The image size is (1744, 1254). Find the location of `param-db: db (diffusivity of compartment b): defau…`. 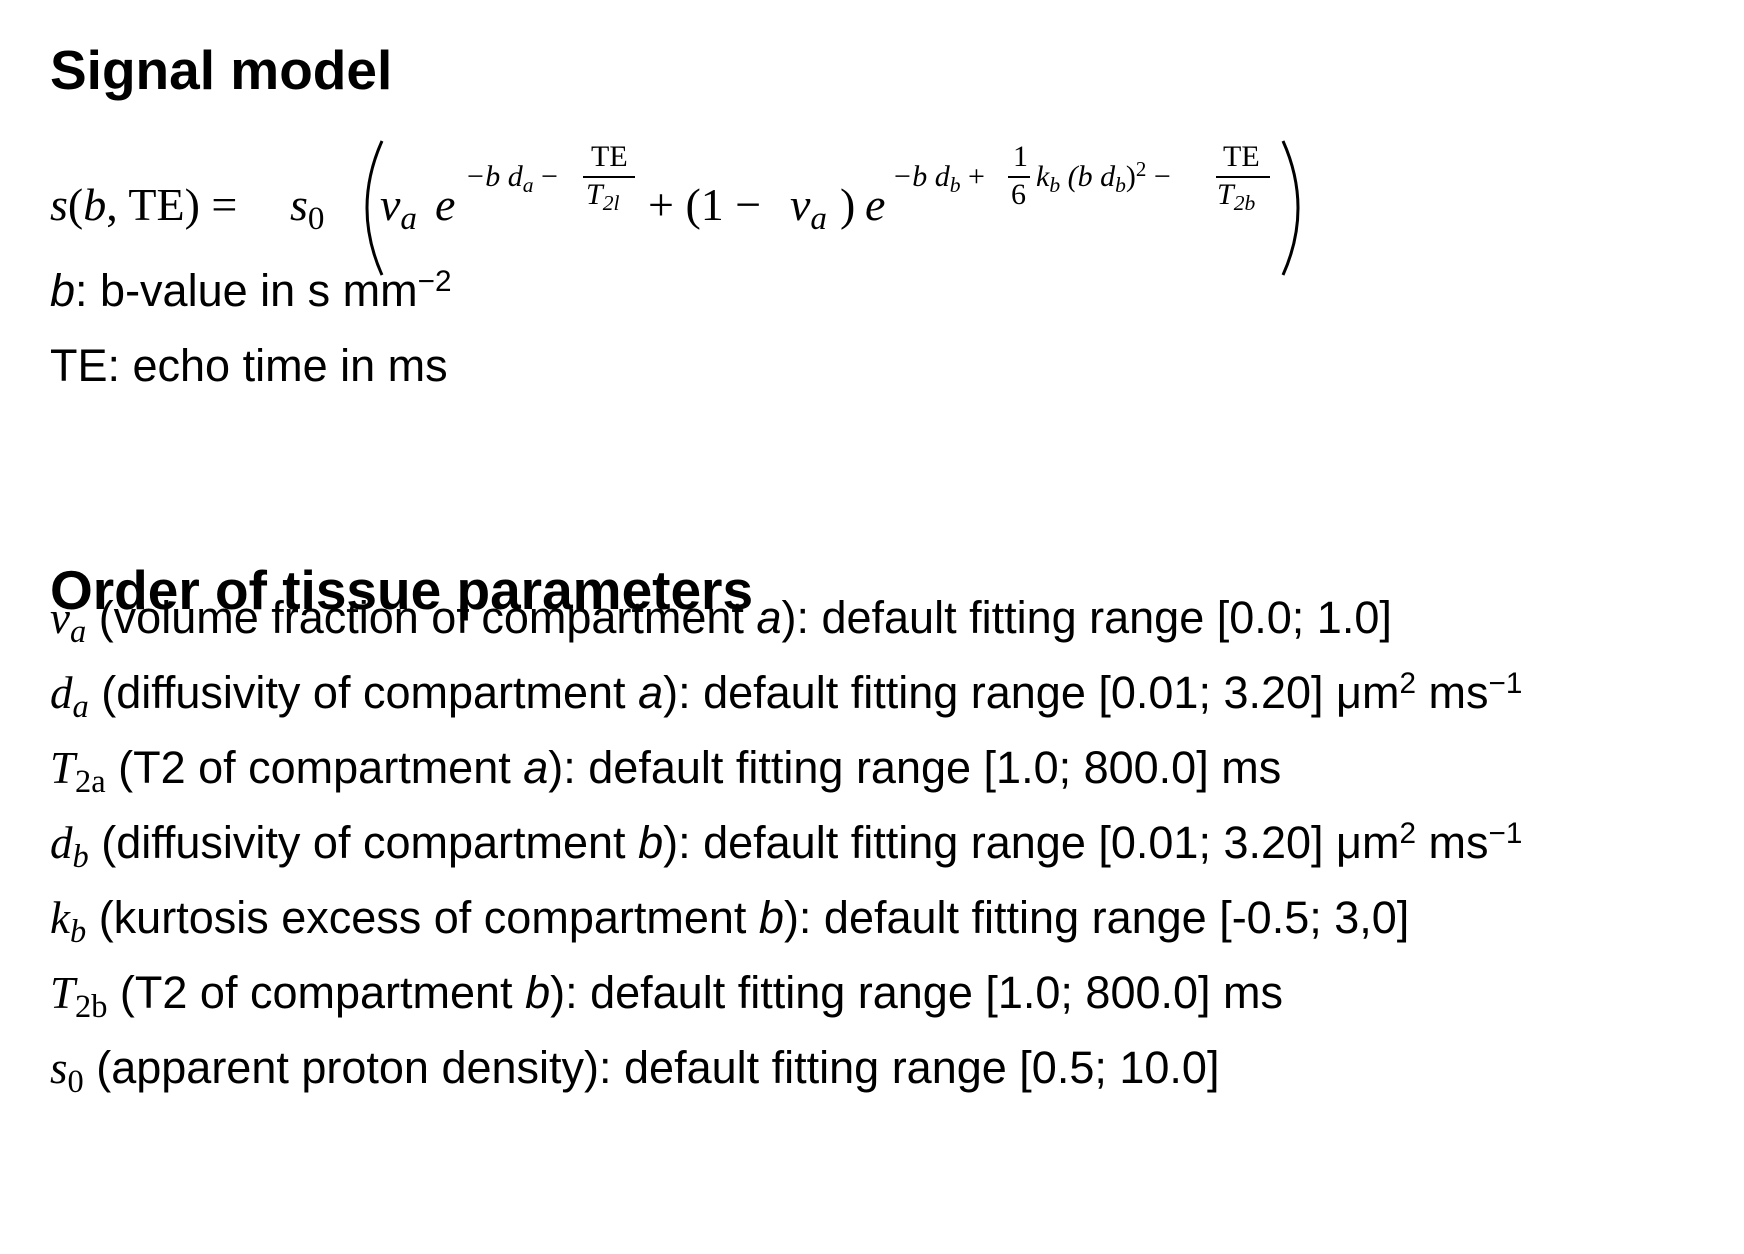

param-db: db (diffusivity of compartment b): defau… is located at coordinates (786, 846).